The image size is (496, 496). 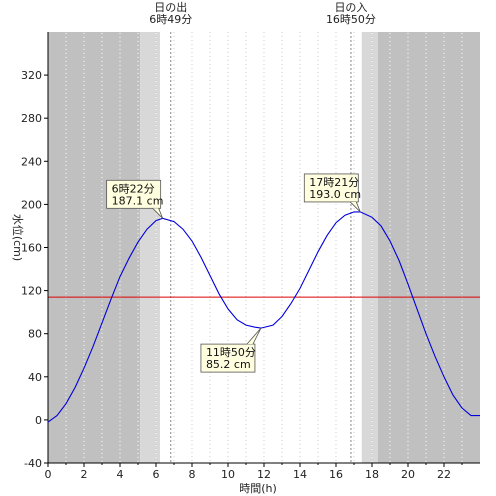 I want to click on annotation-text: 193.0 cm, so click(x=335, y=194).